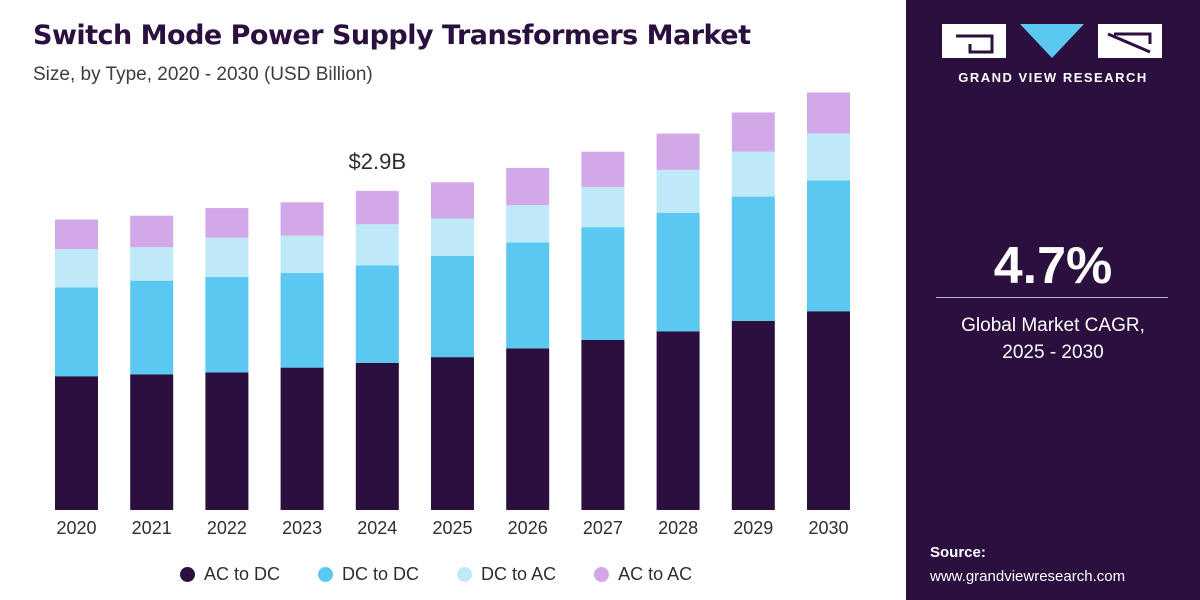  I want to click on x-tick-label-2024: 2024, so click(377, 528).